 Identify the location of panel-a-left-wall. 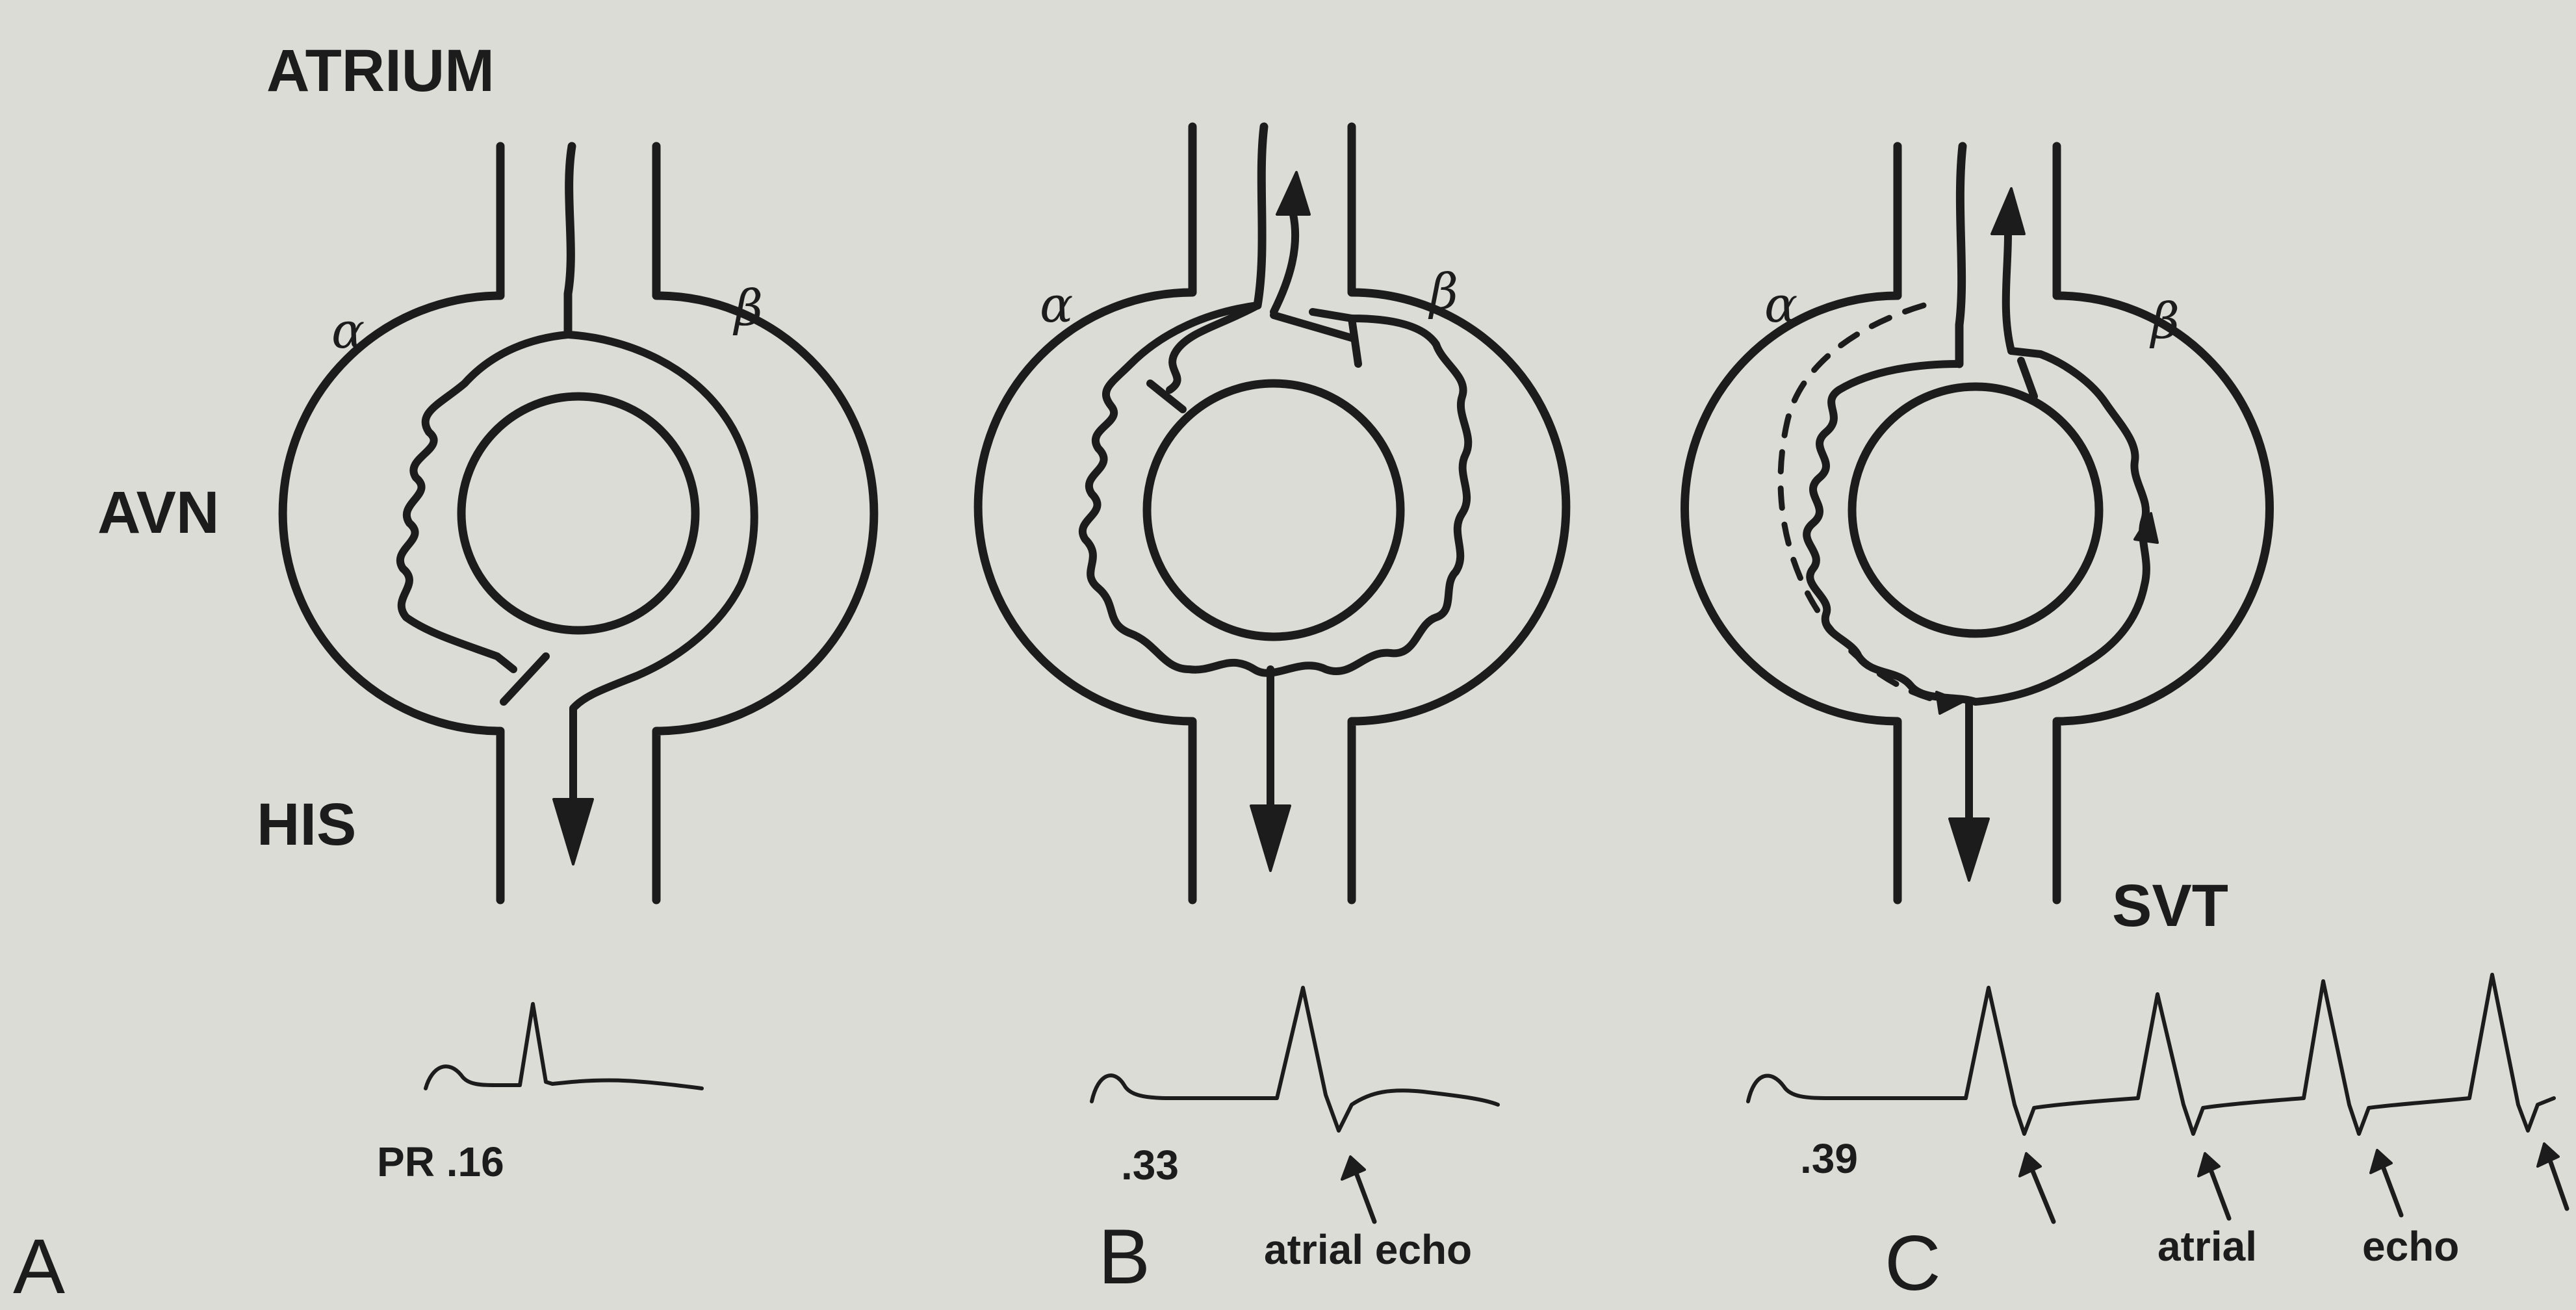
(392, 523).